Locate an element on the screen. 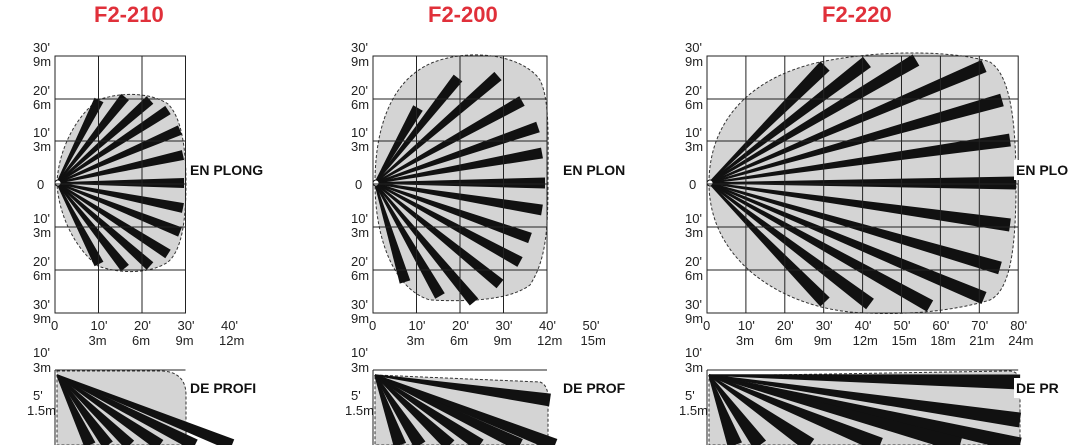 The width and height of the screenshot is (1092, 445). top-view-label-group: EN PLONG is located at coordinates (243, 170).